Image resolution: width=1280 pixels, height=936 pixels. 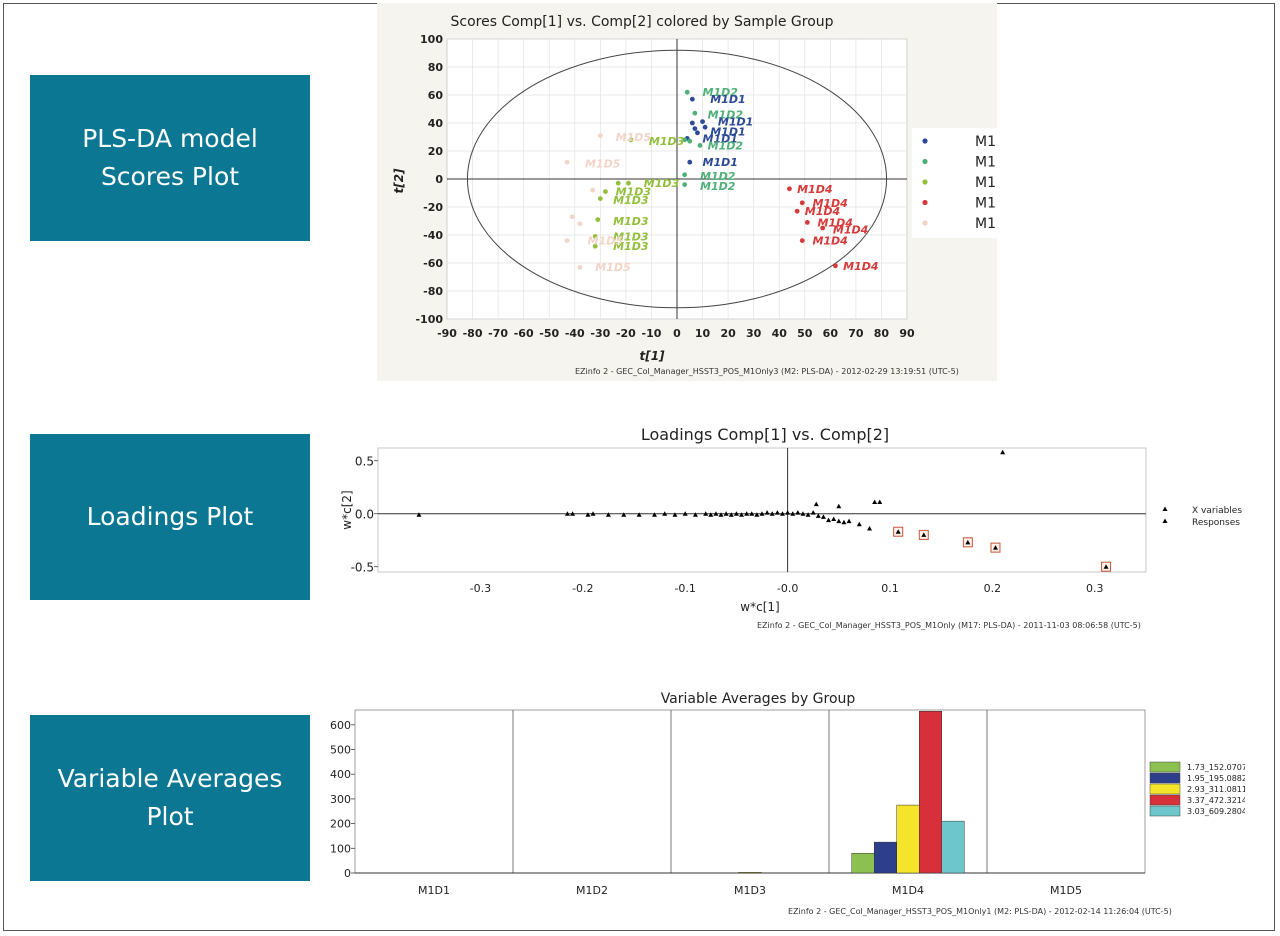 I want to click on y-tick-label: -100, so click(x=429, y=319).